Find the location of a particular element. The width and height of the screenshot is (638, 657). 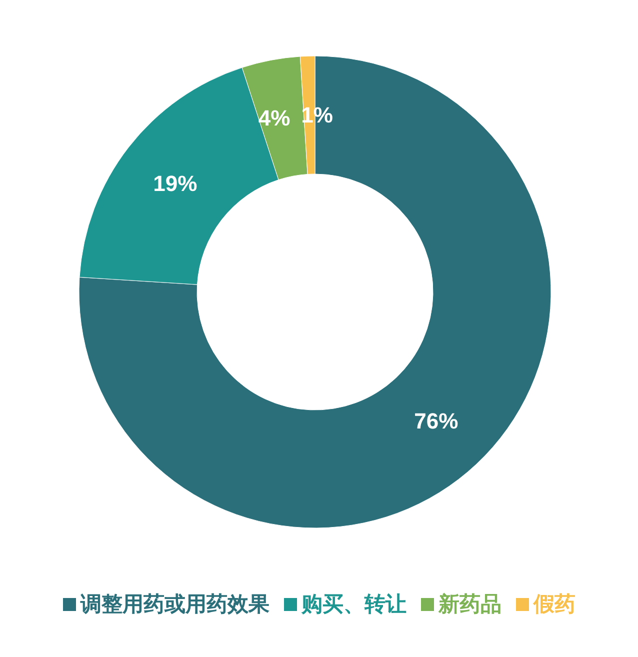

legend-label: 调整用药或用药效果 is located at coordinates (175, 604).